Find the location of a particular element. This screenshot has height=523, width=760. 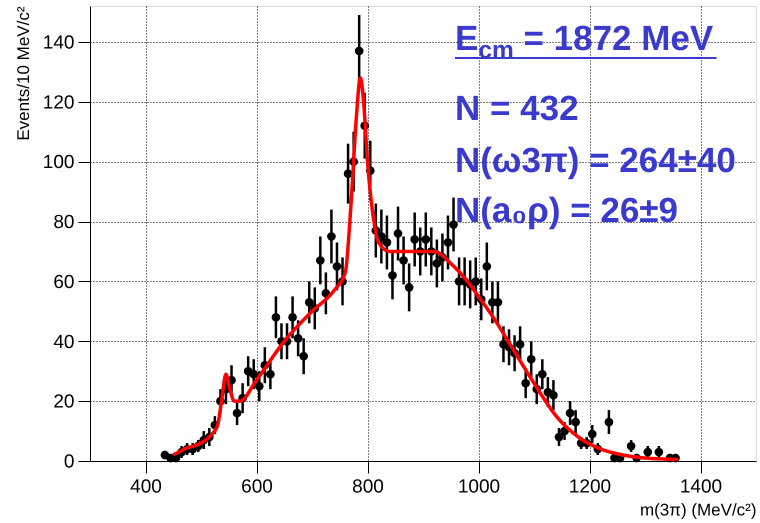

annotation: N = 432 is located at coordinates (517, 108).